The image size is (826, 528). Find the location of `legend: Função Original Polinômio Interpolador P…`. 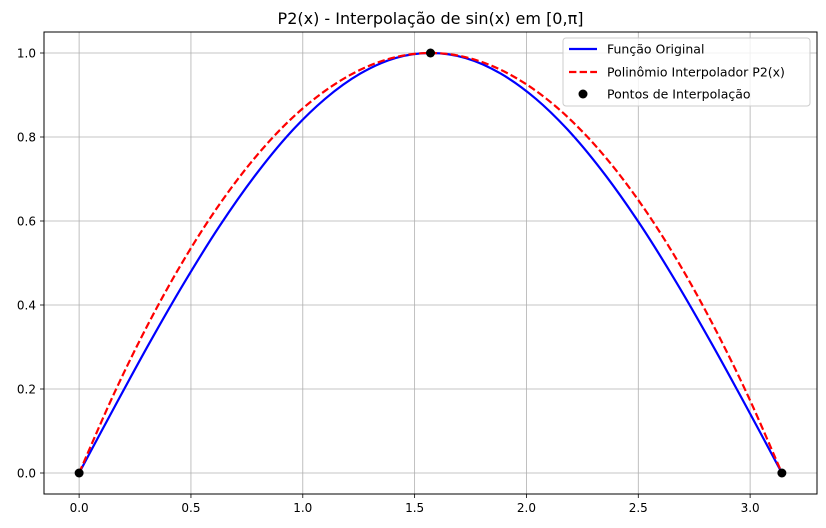

legend: Função Original Polinômio Interpolador P… is located at coordinates (686, 72).